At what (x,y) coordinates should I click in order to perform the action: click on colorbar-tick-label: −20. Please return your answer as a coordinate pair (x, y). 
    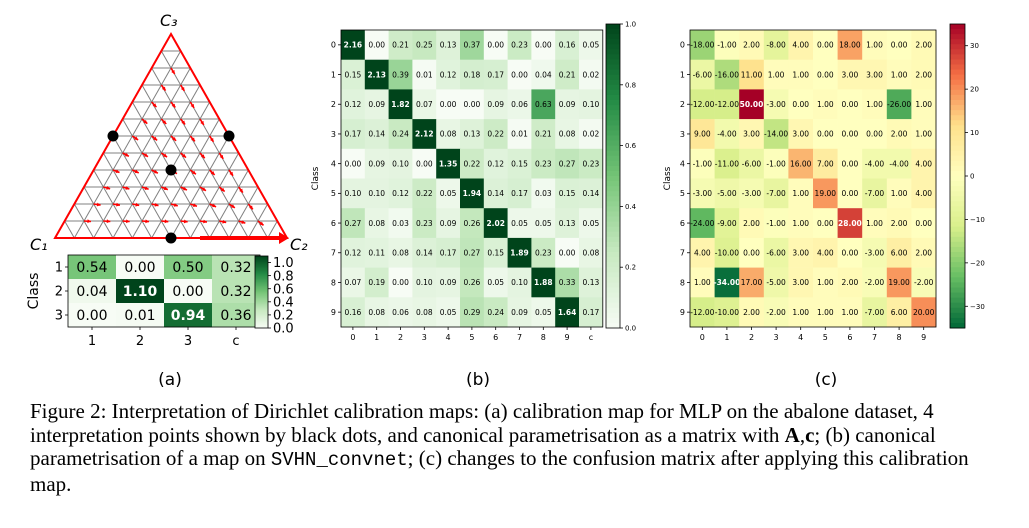
    Looking at the image, I should click on (977, 263).